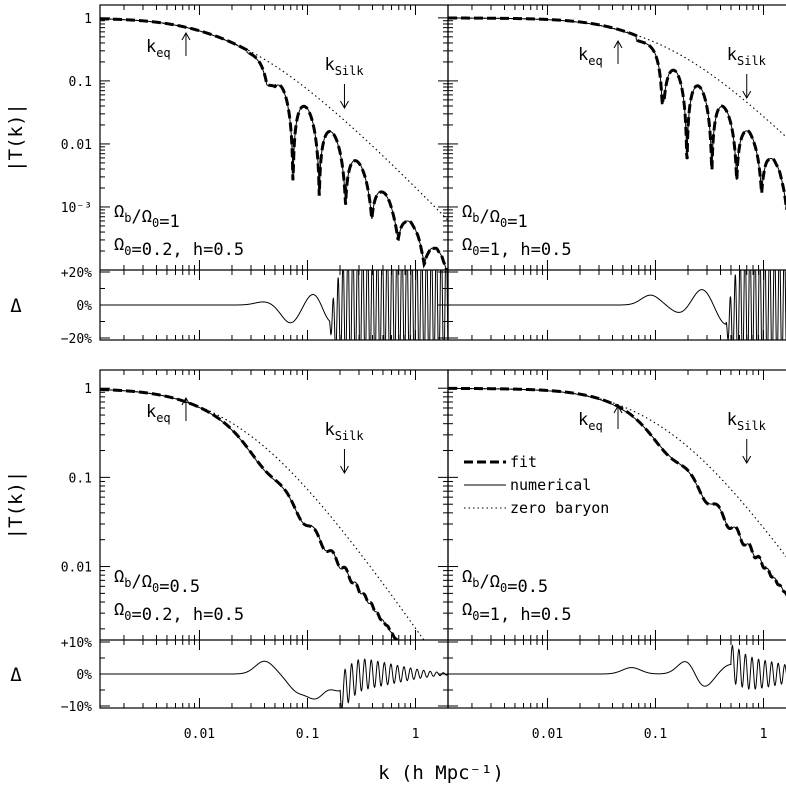  Describe the element at coordinates (523, 462) in the screenshot. I see `legend-entry: fit` at that location.